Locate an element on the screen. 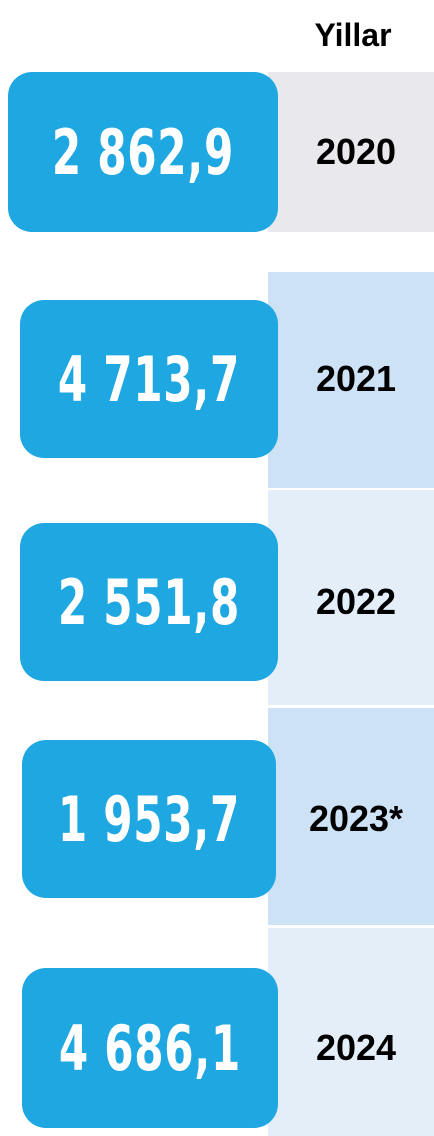 The width and height of the screenshot is (434, 1136). year: 2021 is located at coordinates (356, 378).